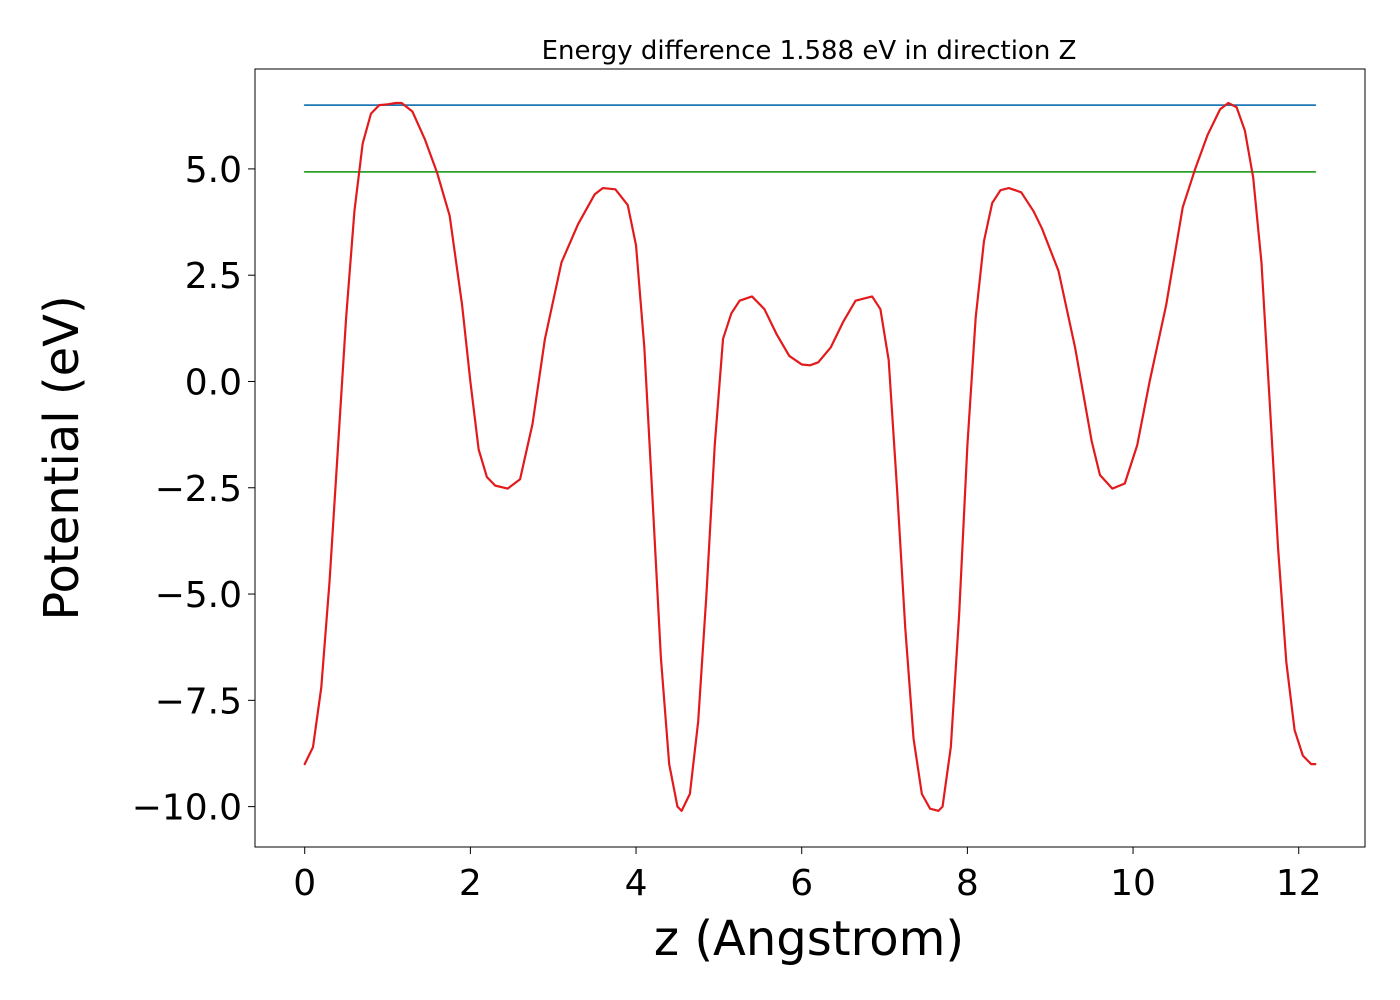 The width and height of the screenshot is (1400, 1000). What do you see at coordinates (198, 595) in the screenshot?
I see `y-tick-label: −5.0` at bounding box center [198, 595].